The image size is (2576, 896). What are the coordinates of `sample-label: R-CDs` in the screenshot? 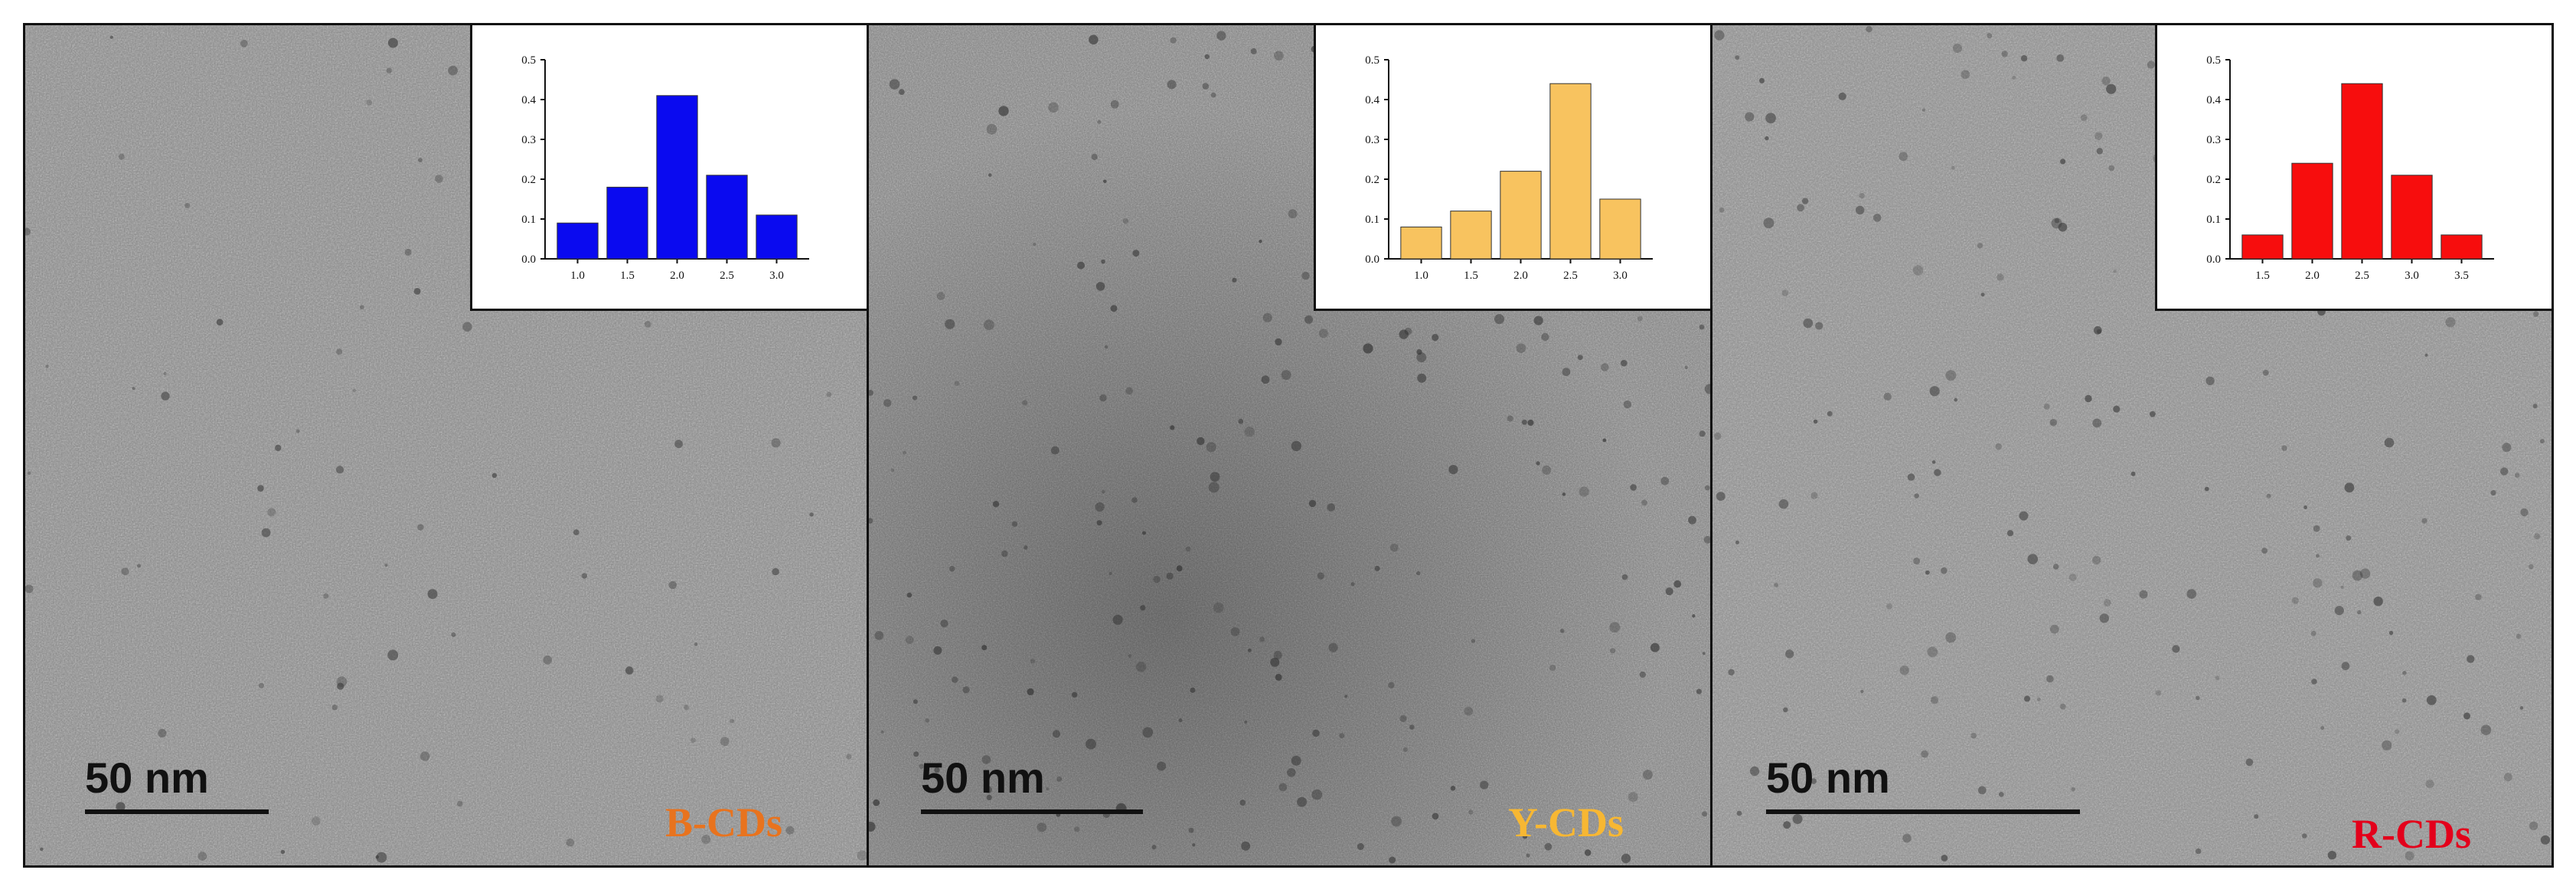 It's located at (2411, 834).